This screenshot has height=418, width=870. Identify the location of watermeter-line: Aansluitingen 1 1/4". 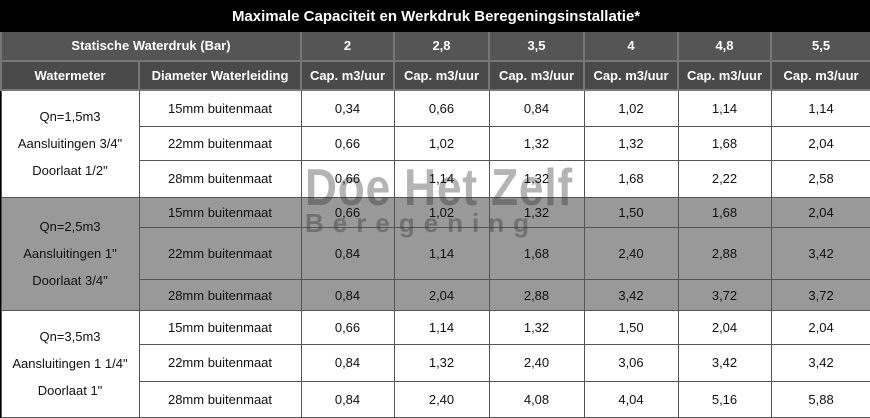
(70, 364).